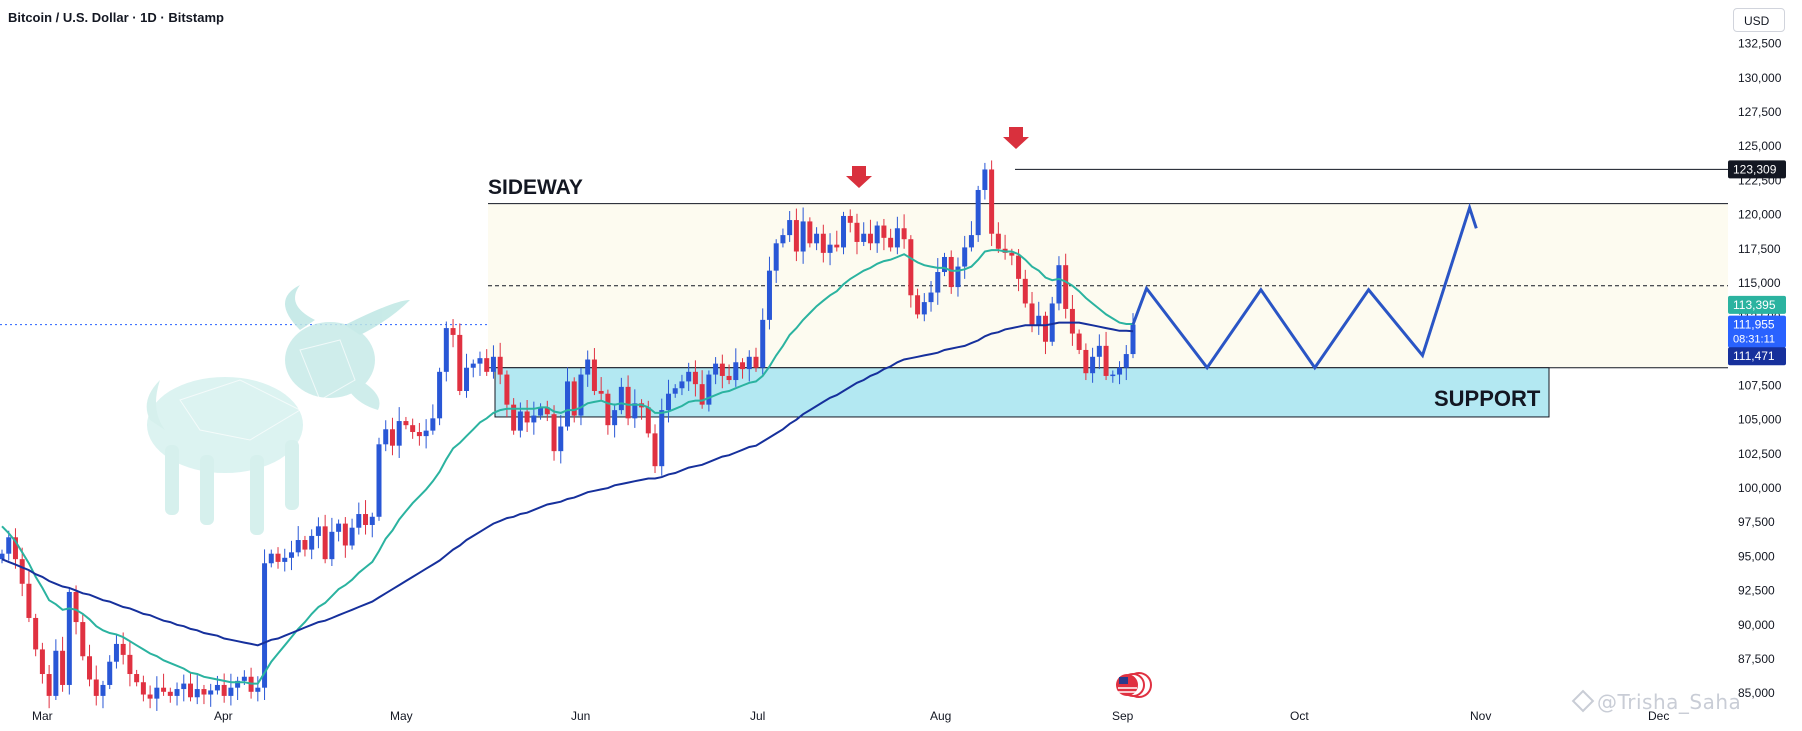 The width and height of the screenshot is (1802, 731). Describe the element at coordinates (1756, 591) in the screenshot. I see `y-tick-label: 92,500` at that location.